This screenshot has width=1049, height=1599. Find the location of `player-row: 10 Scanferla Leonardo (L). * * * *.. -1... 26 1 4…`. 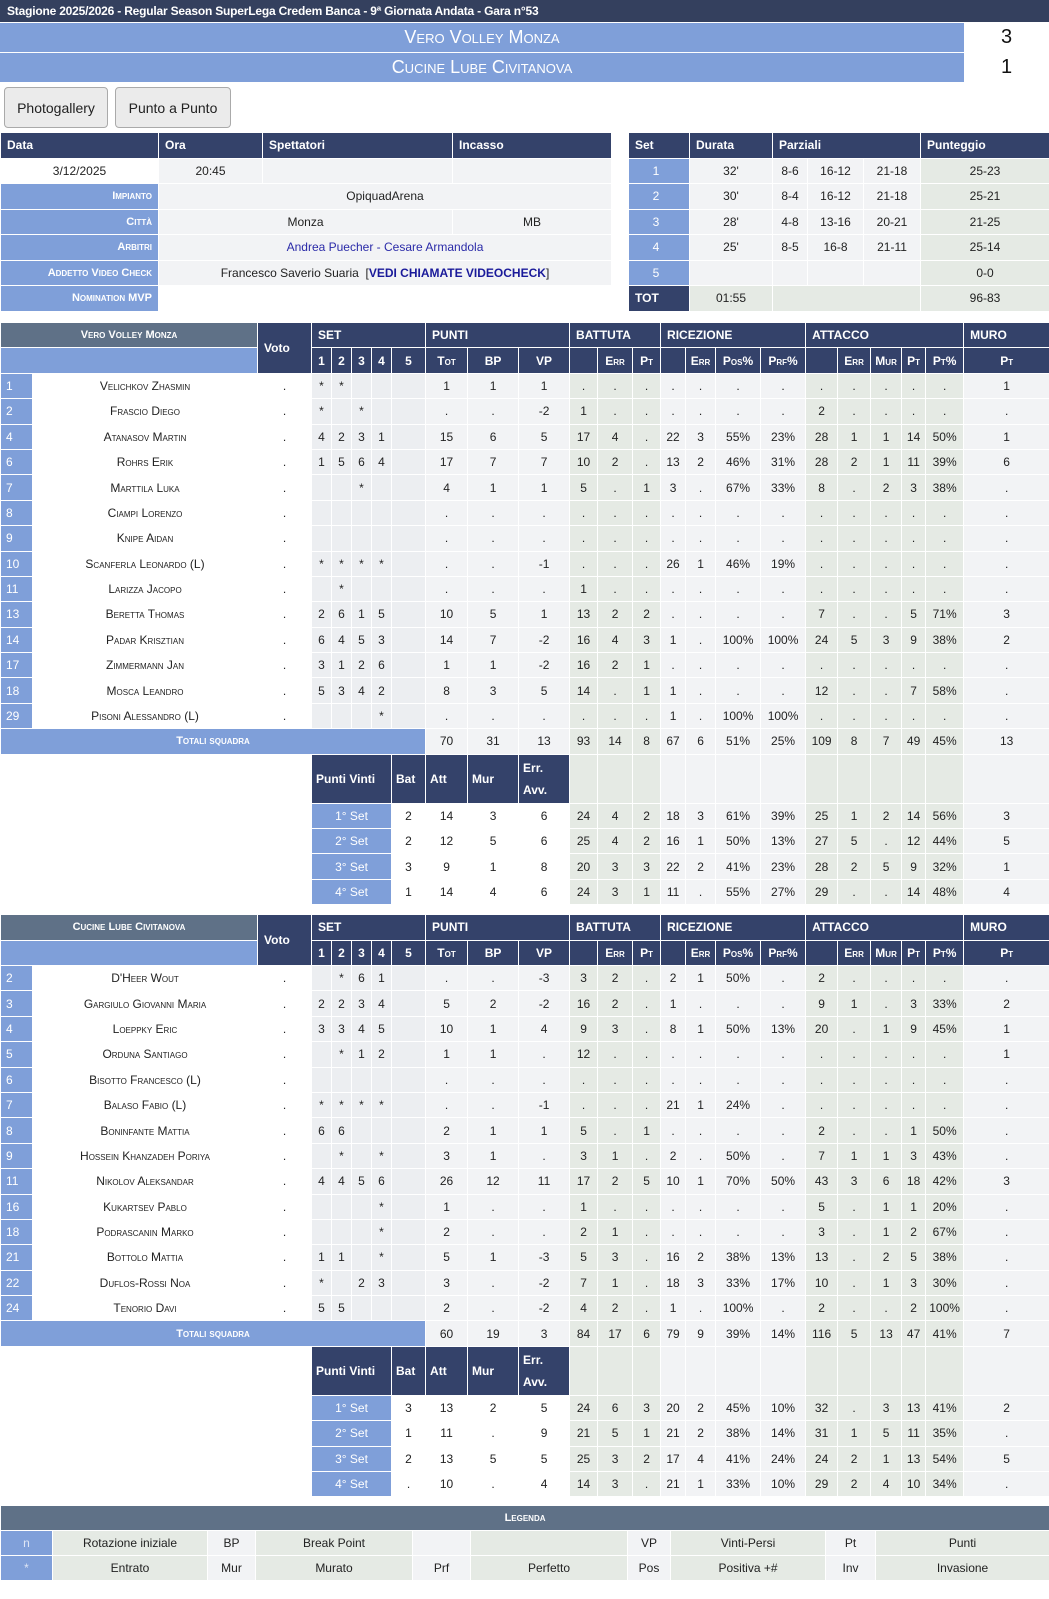

player-row: 10 Scanferla Leonardo (L). * * * *.. -1... 26 1 4… is located at coordinates (524, 563).